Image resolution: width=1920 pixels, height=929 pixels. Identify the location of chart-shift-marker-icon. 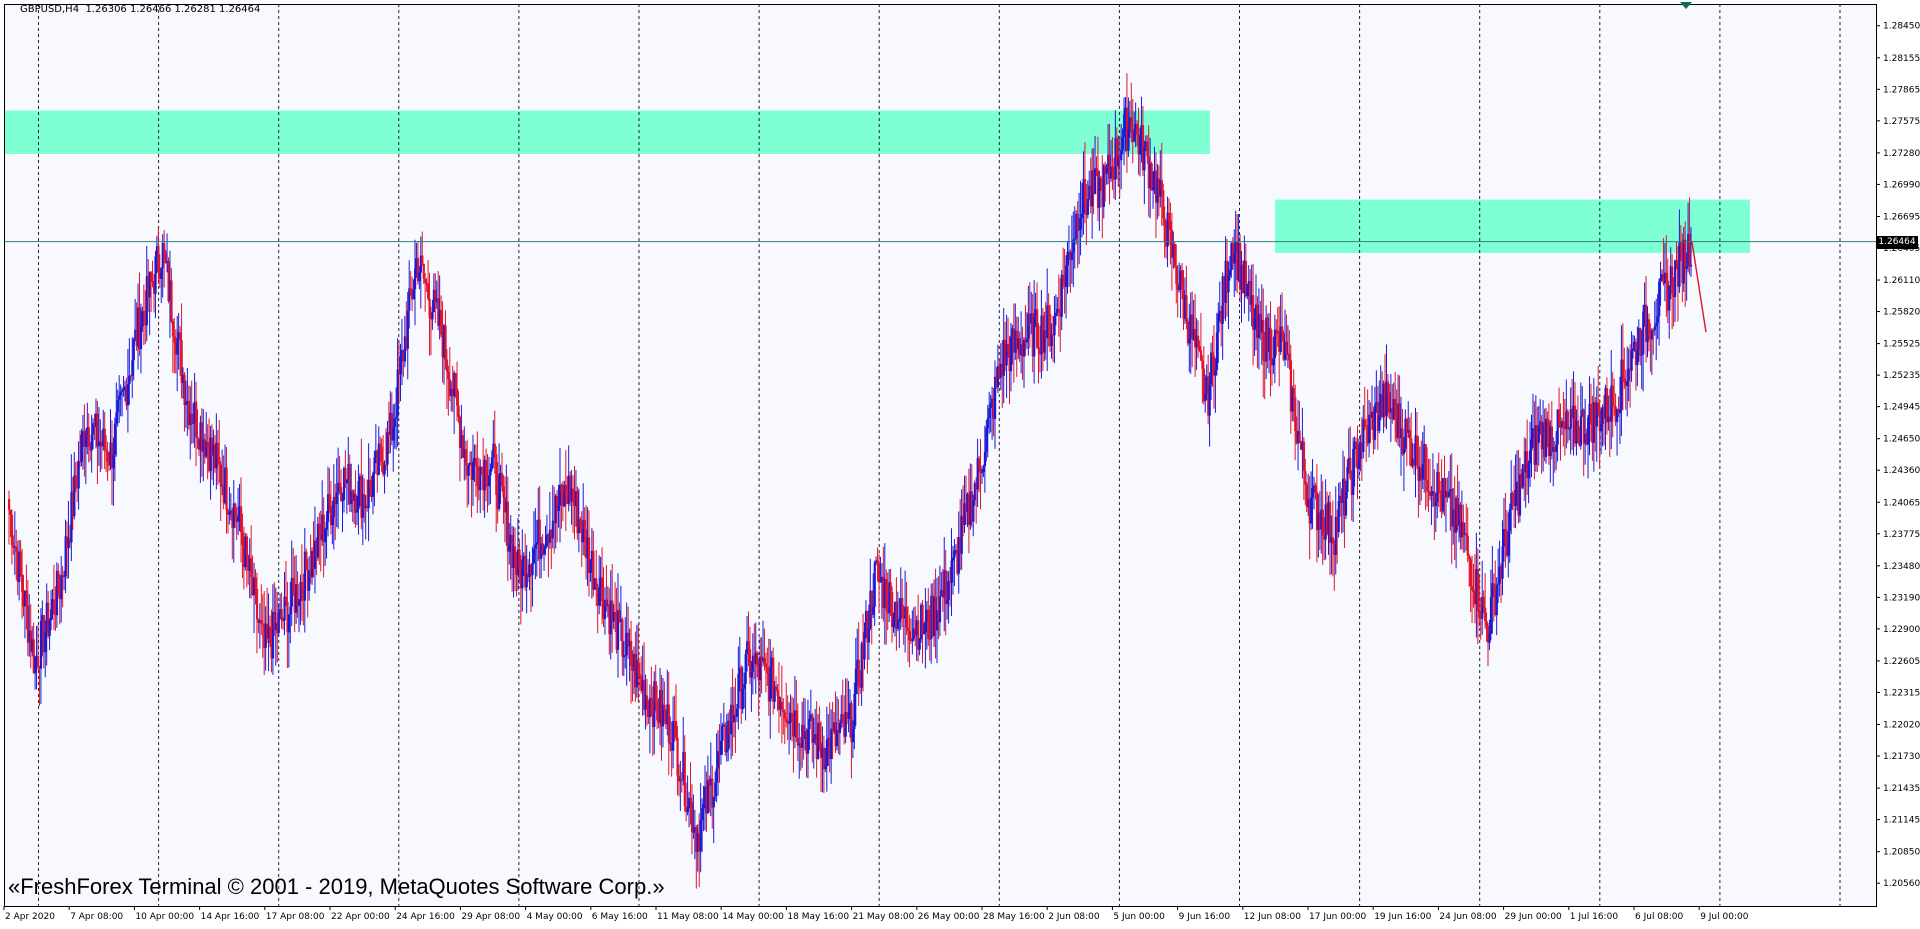
(1686, 5).